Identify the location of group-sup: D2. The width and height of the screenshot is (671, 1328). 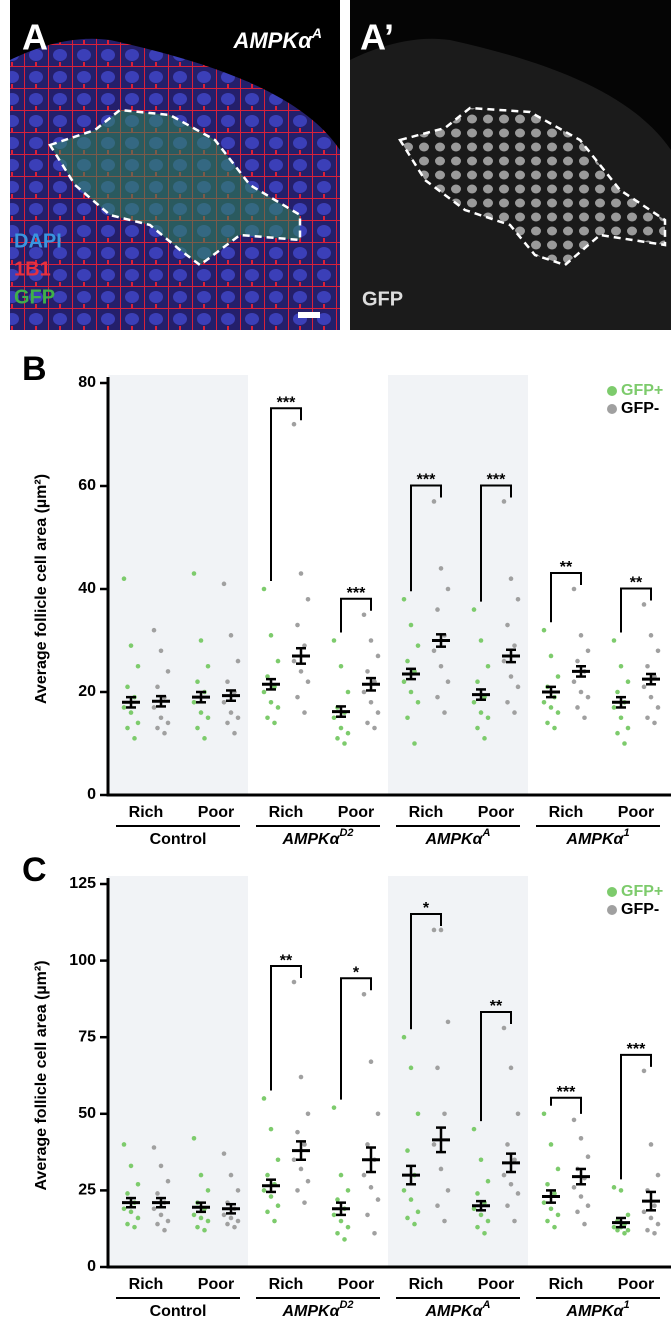
(346, 833).